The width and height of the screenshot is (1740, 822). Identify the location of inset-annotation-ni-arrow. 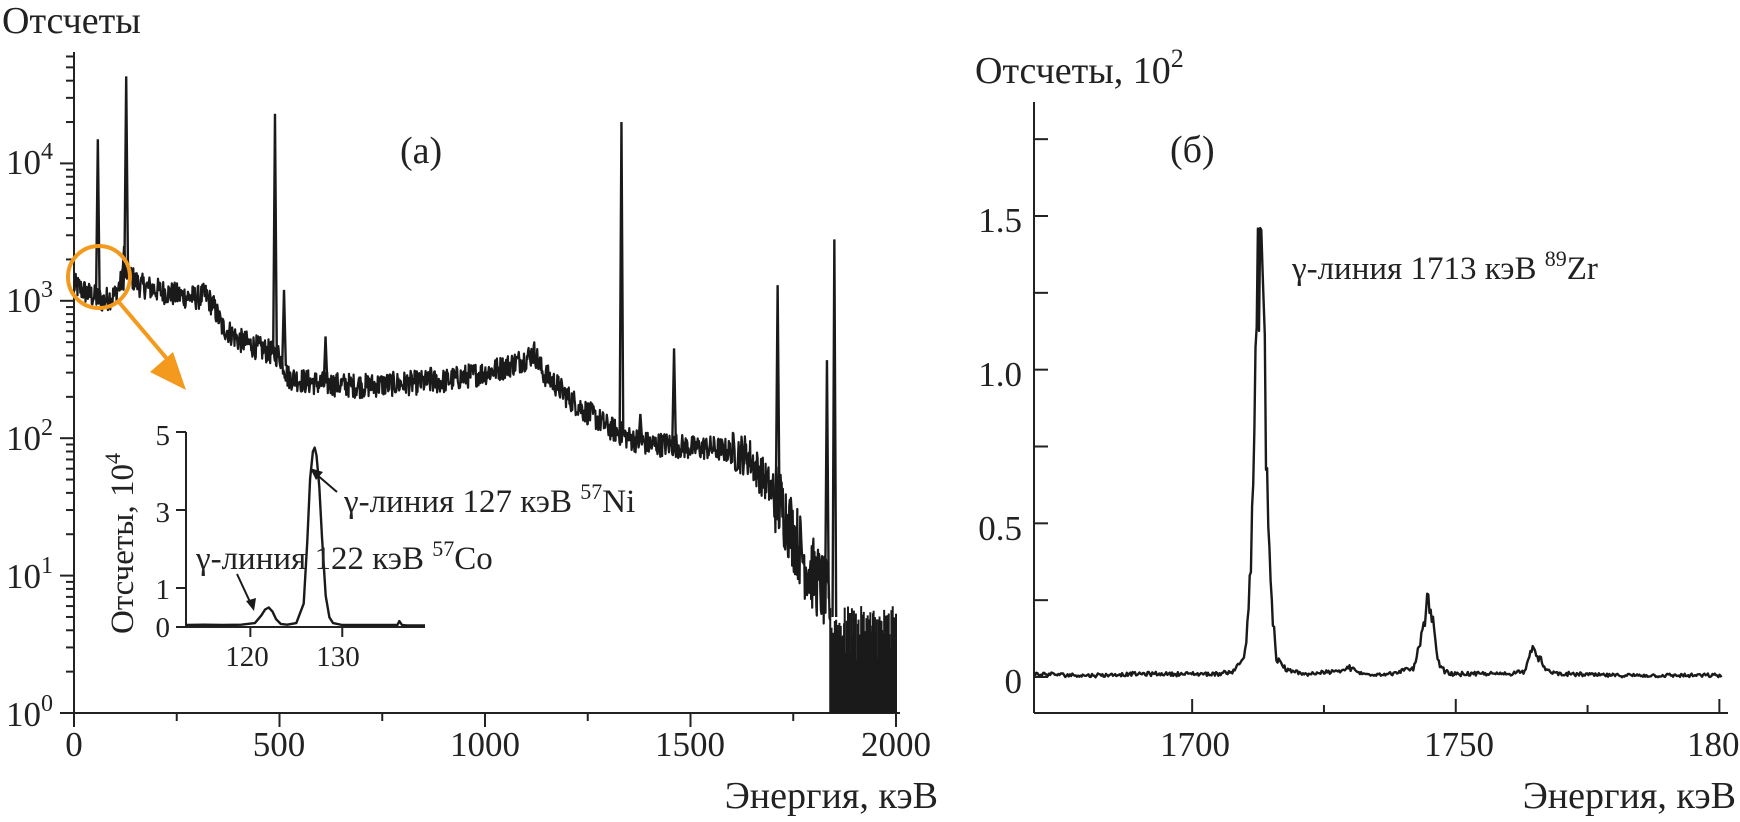
(326, 483).